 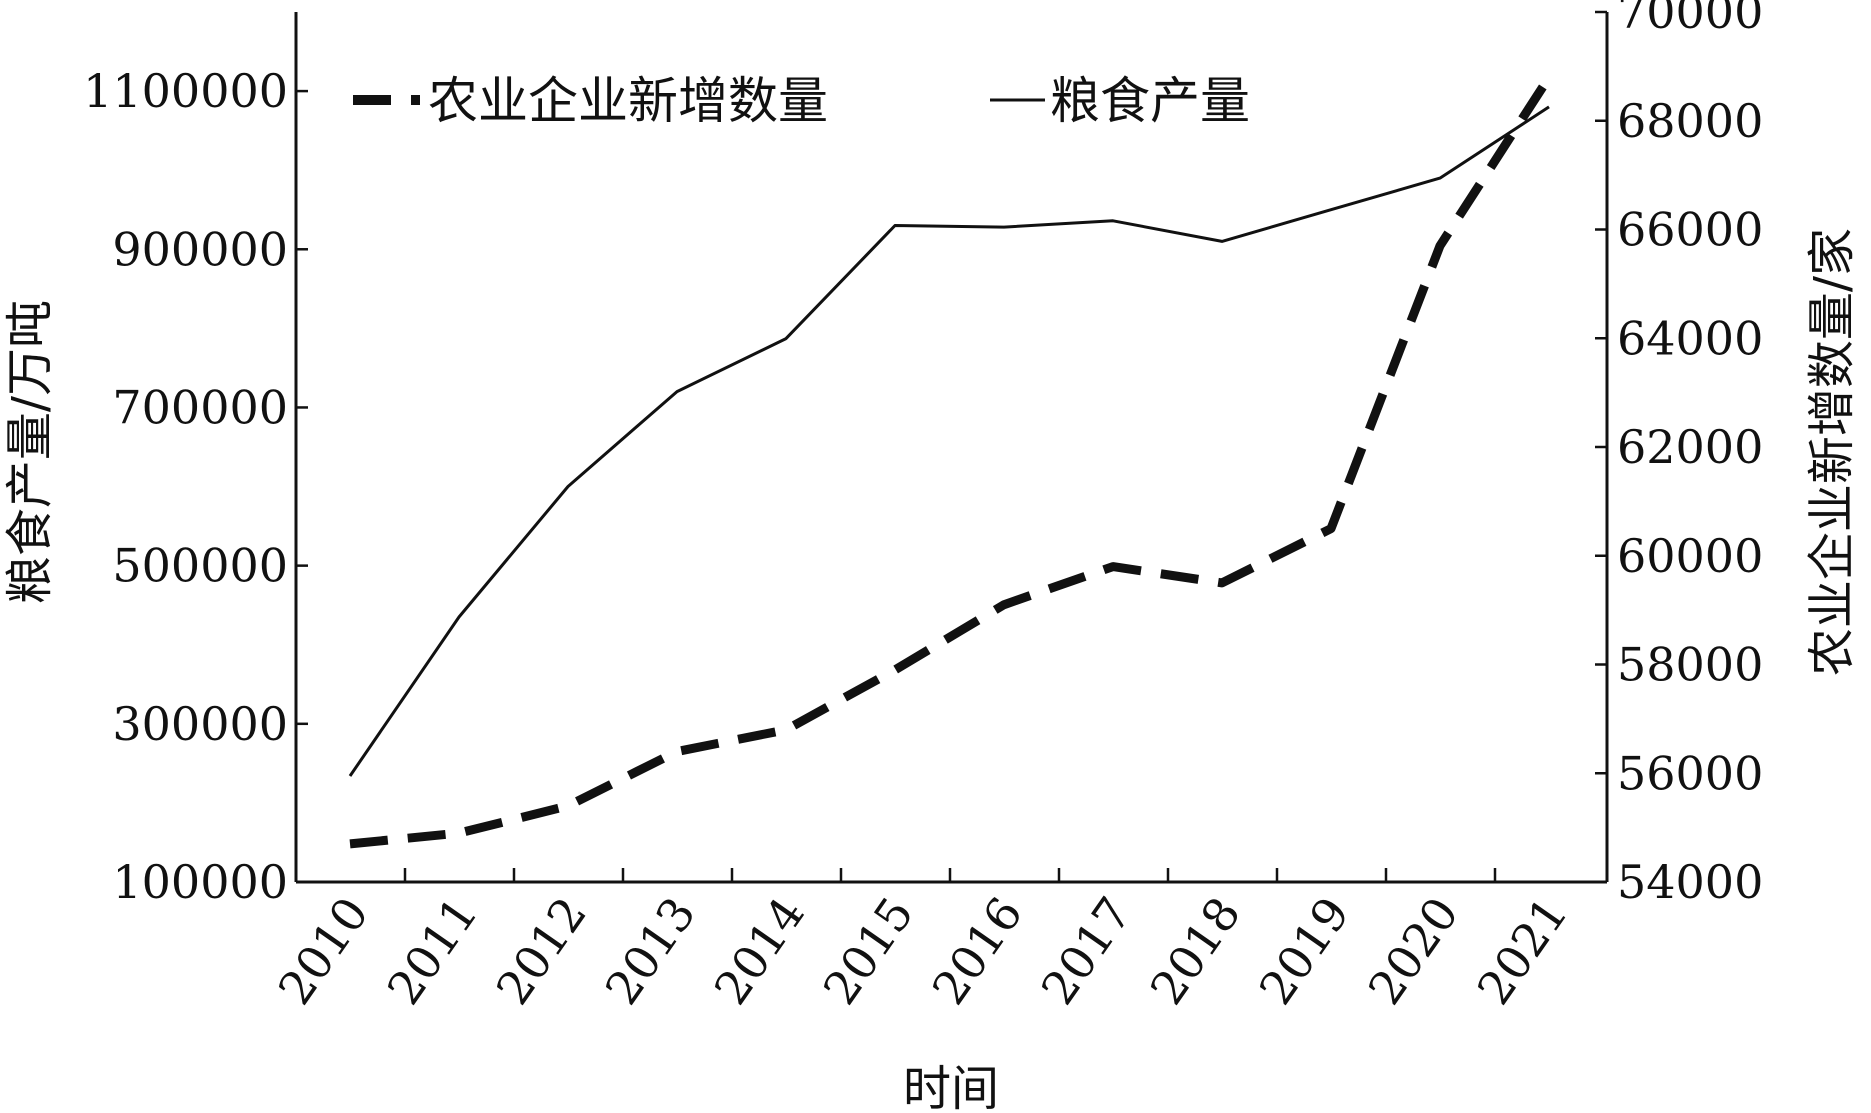 I want to click on left-tick-label: 900000, so click(x=200, y=249).